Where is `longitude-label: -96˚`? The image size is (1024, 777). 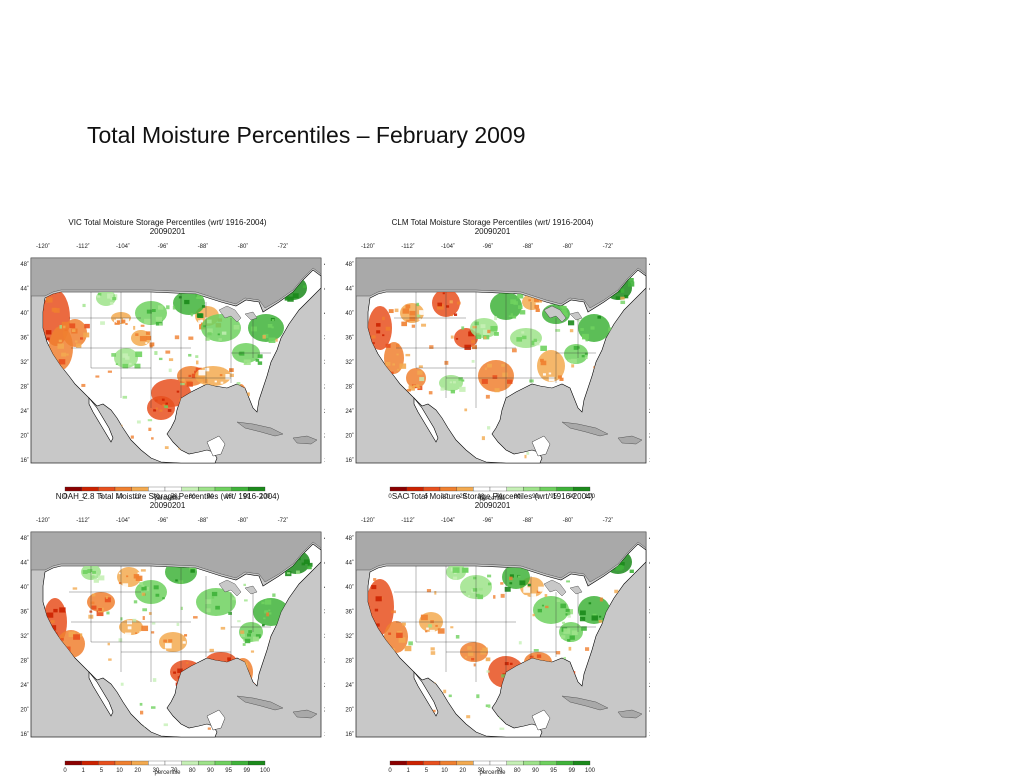 longitude-label: -96˚ is located at coordinates (163, 520).